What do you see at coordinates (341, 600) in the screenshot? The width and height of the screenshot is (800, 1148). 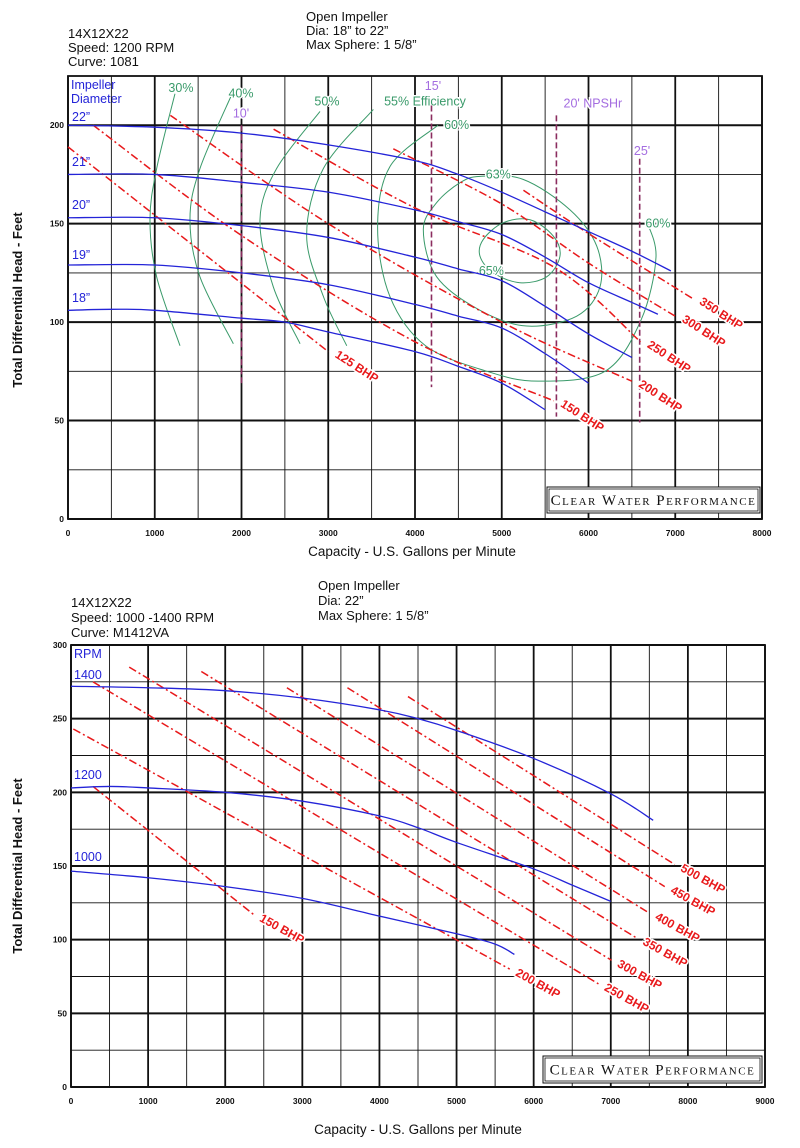 I see `chart2-dia: Dia: 22”` at bounding box center [341, 600].